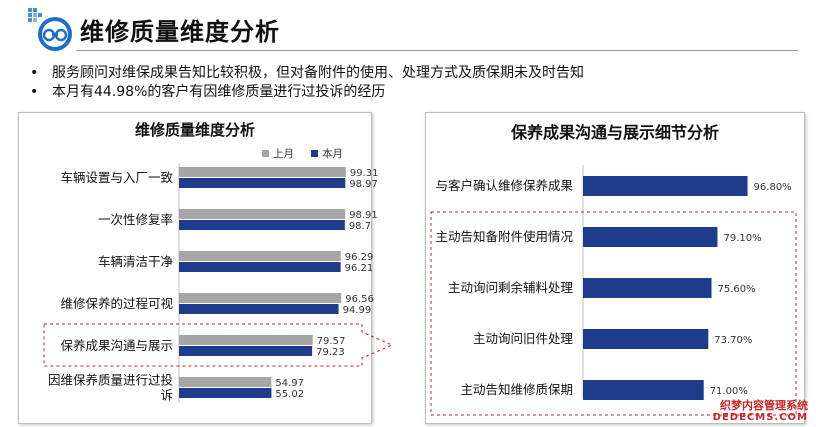  What do you see at coordinates (135, 219) in the screenshot?
I see `category-label: 一次性修复率` at bounding box center [135, 219].